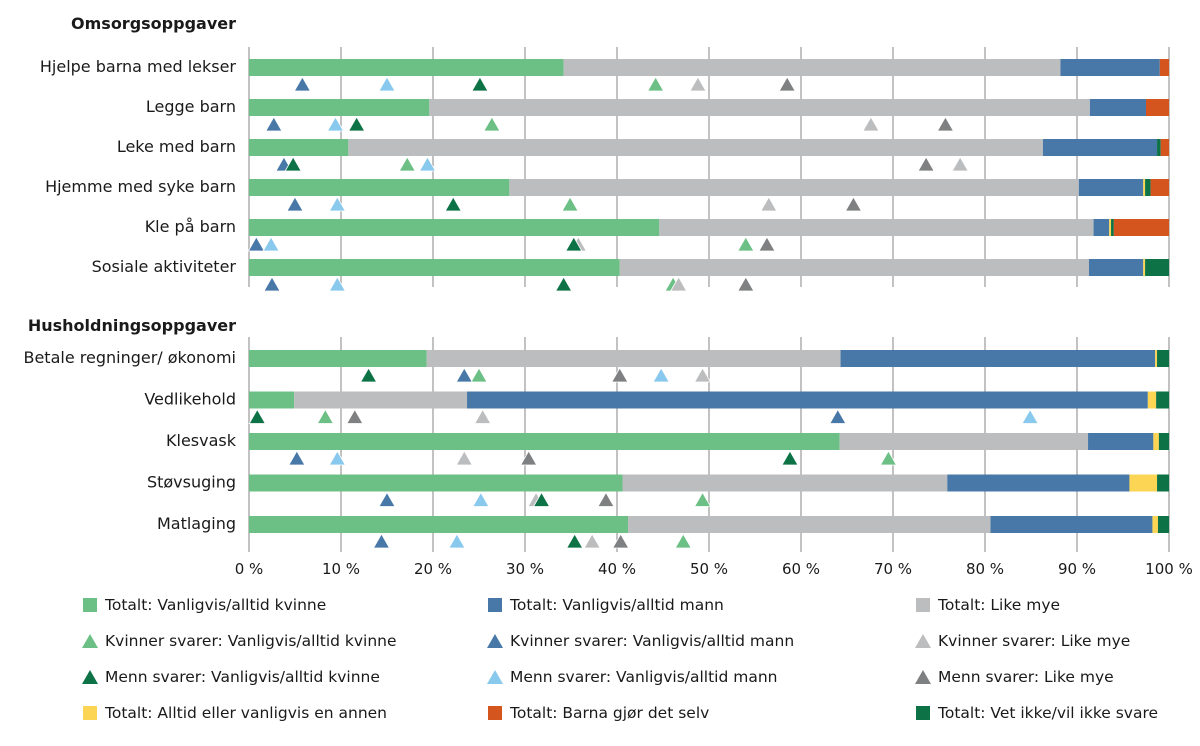 The image size is (1200, 746). Describe the element at coordinates (201, 440) in the screenshot. I see `category-label: Klesvask` at that location.